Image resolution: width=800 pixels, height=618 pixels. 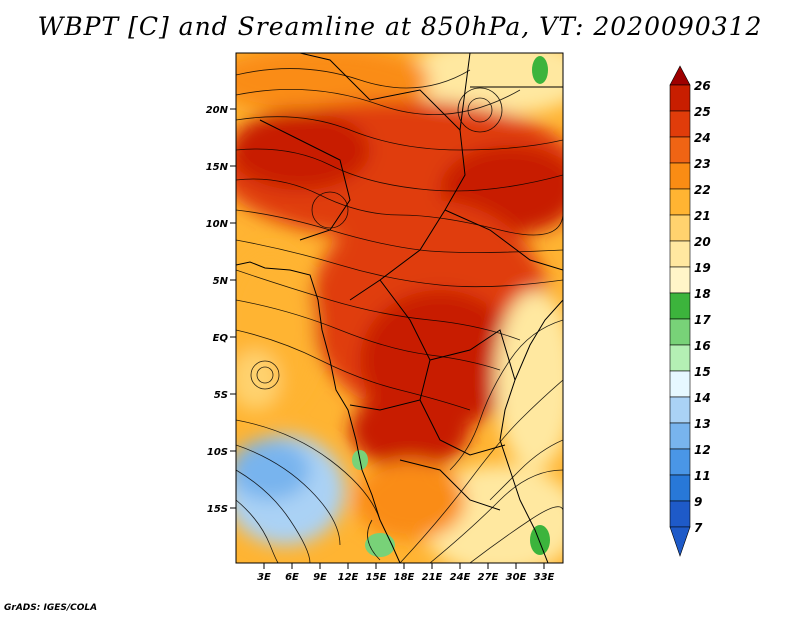 I want to click on colorbar-label-21: 21, so click(x=702, y=216).